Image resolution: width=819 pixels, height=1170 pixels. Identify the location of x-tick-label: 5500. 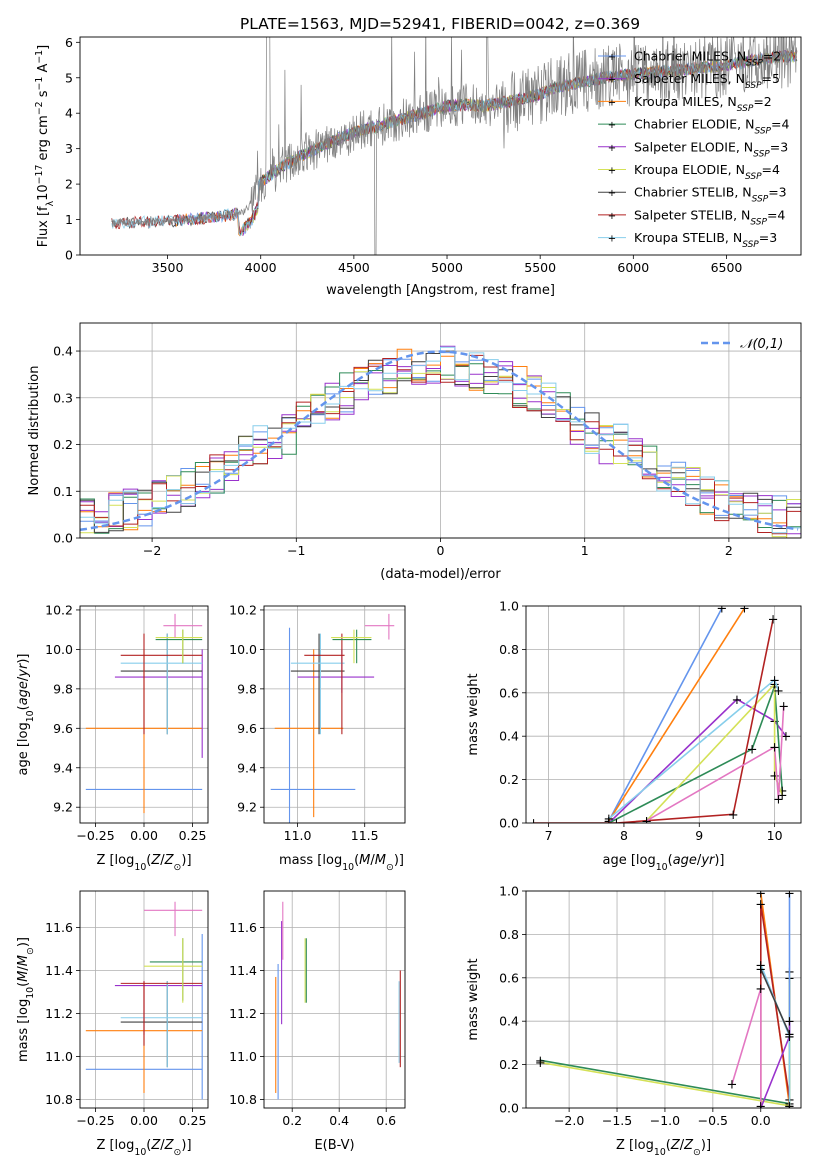
(540, 267).